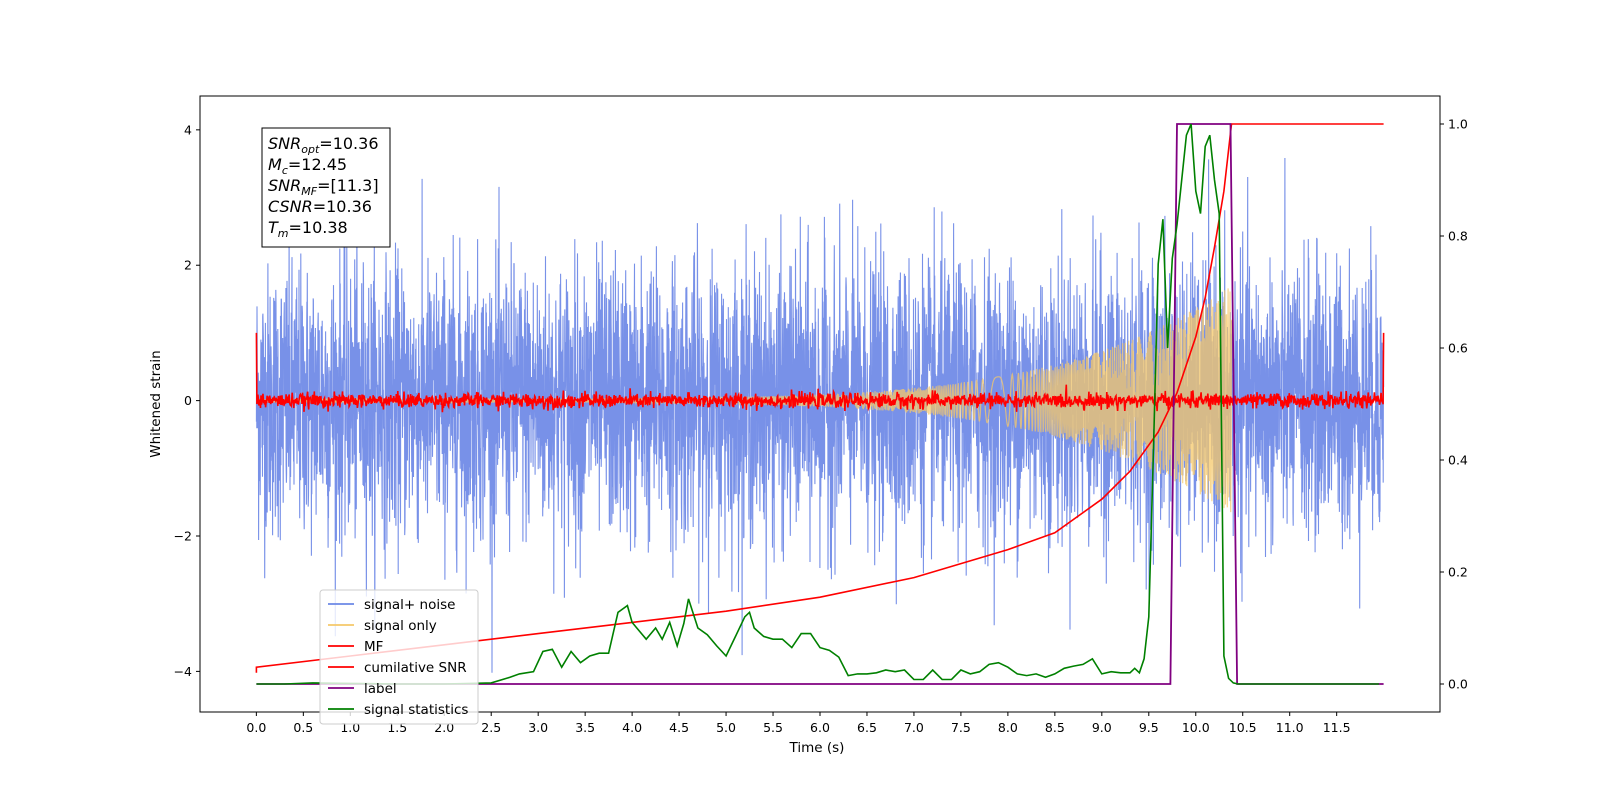 The image size is (1600, 800). I want to click on x-tick-label: 7.0, so click(914, 727).